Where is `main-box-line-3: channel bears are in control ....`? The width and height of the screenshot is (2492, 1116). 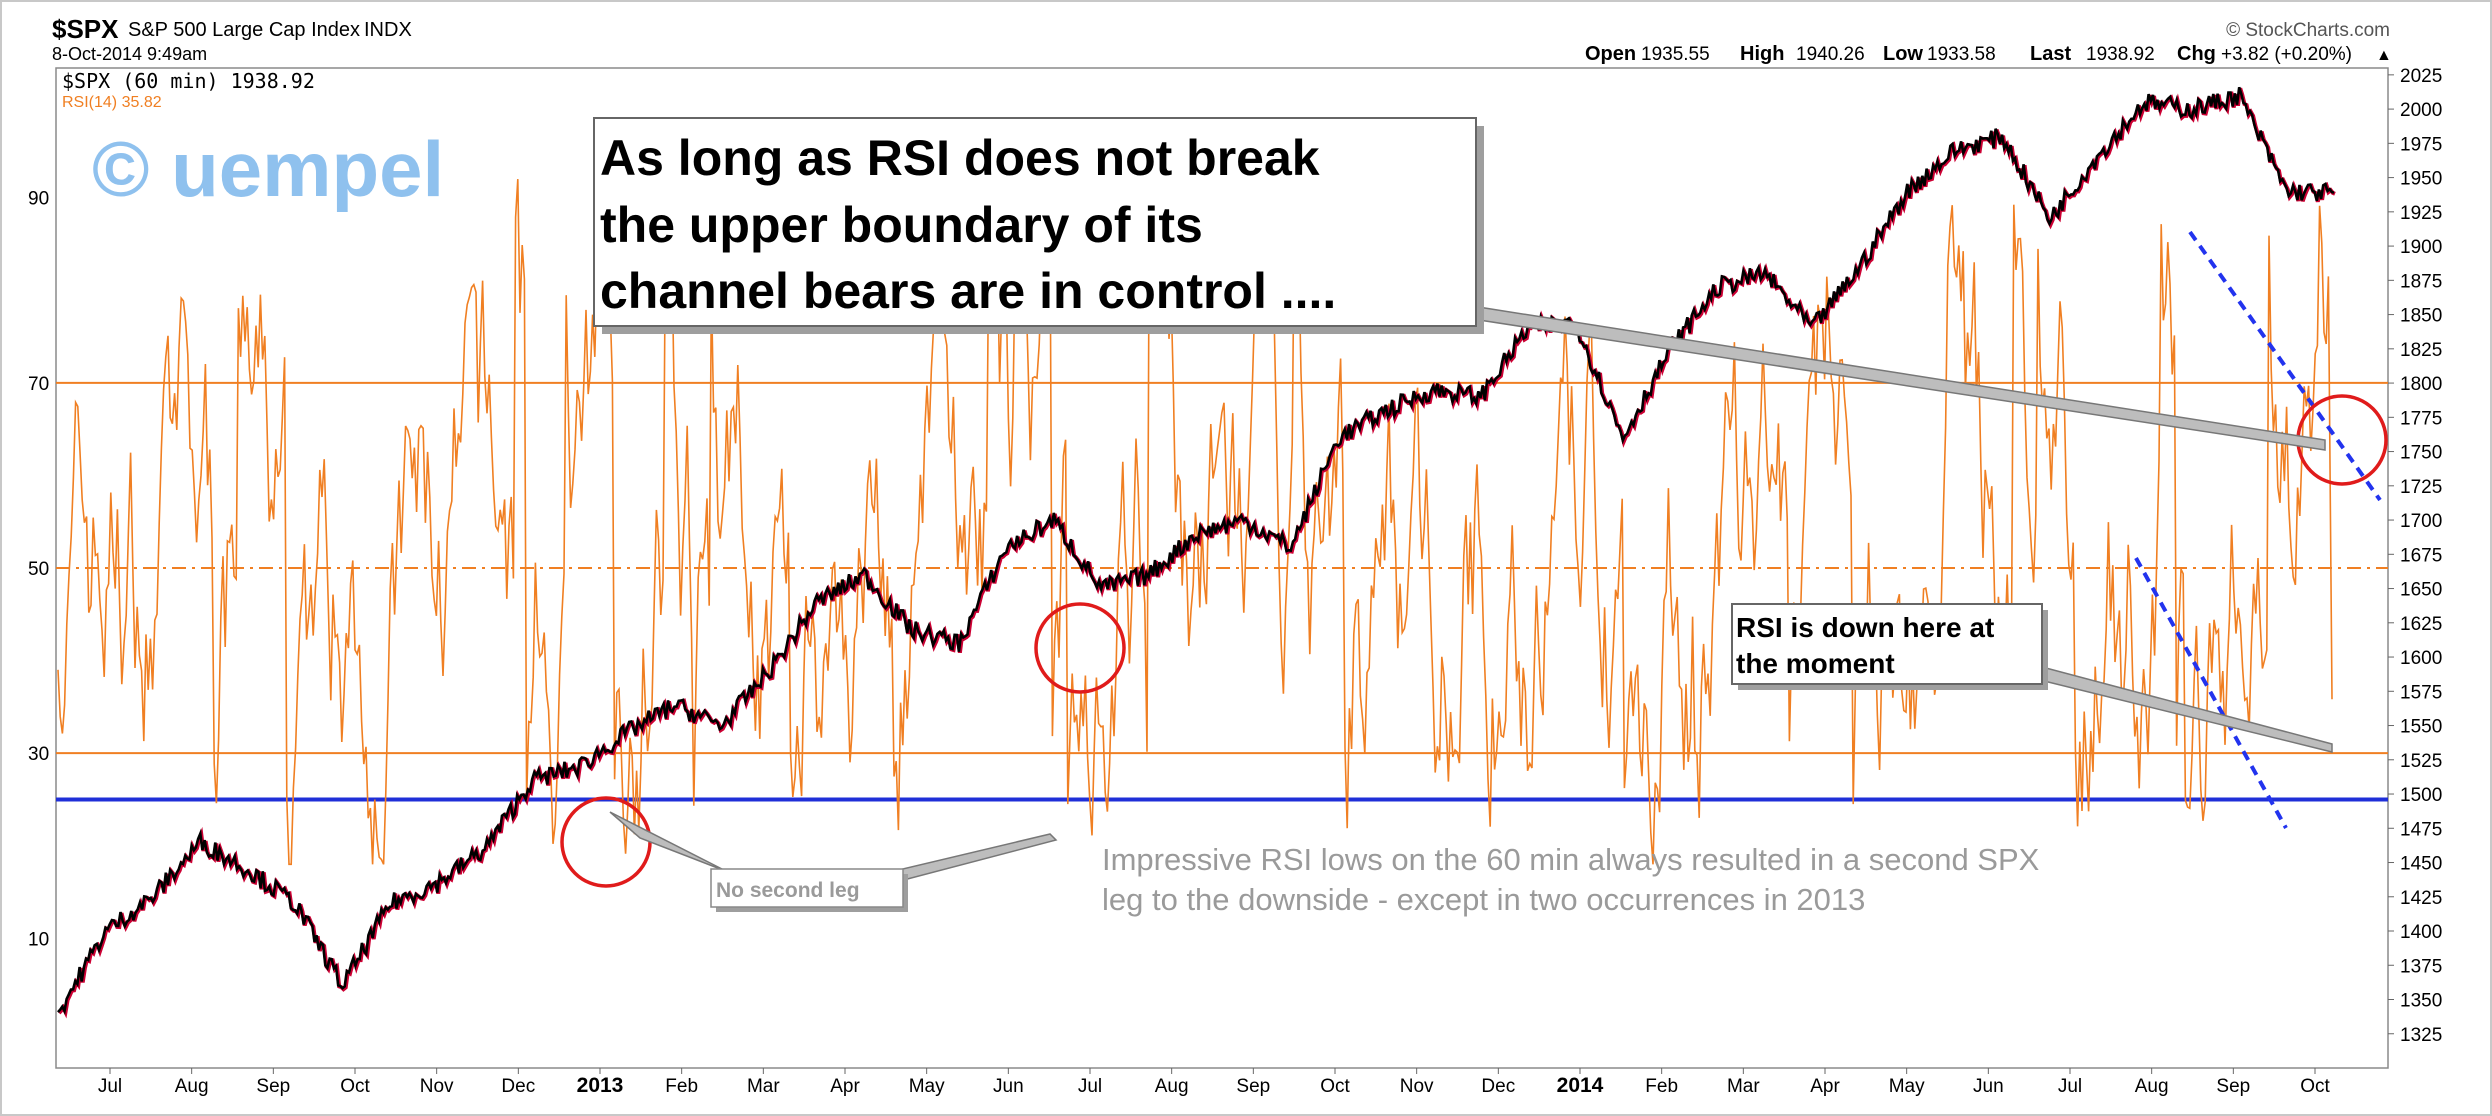 main-box-line-3: channel bears are in control .... is located at coordinates (968, 291).